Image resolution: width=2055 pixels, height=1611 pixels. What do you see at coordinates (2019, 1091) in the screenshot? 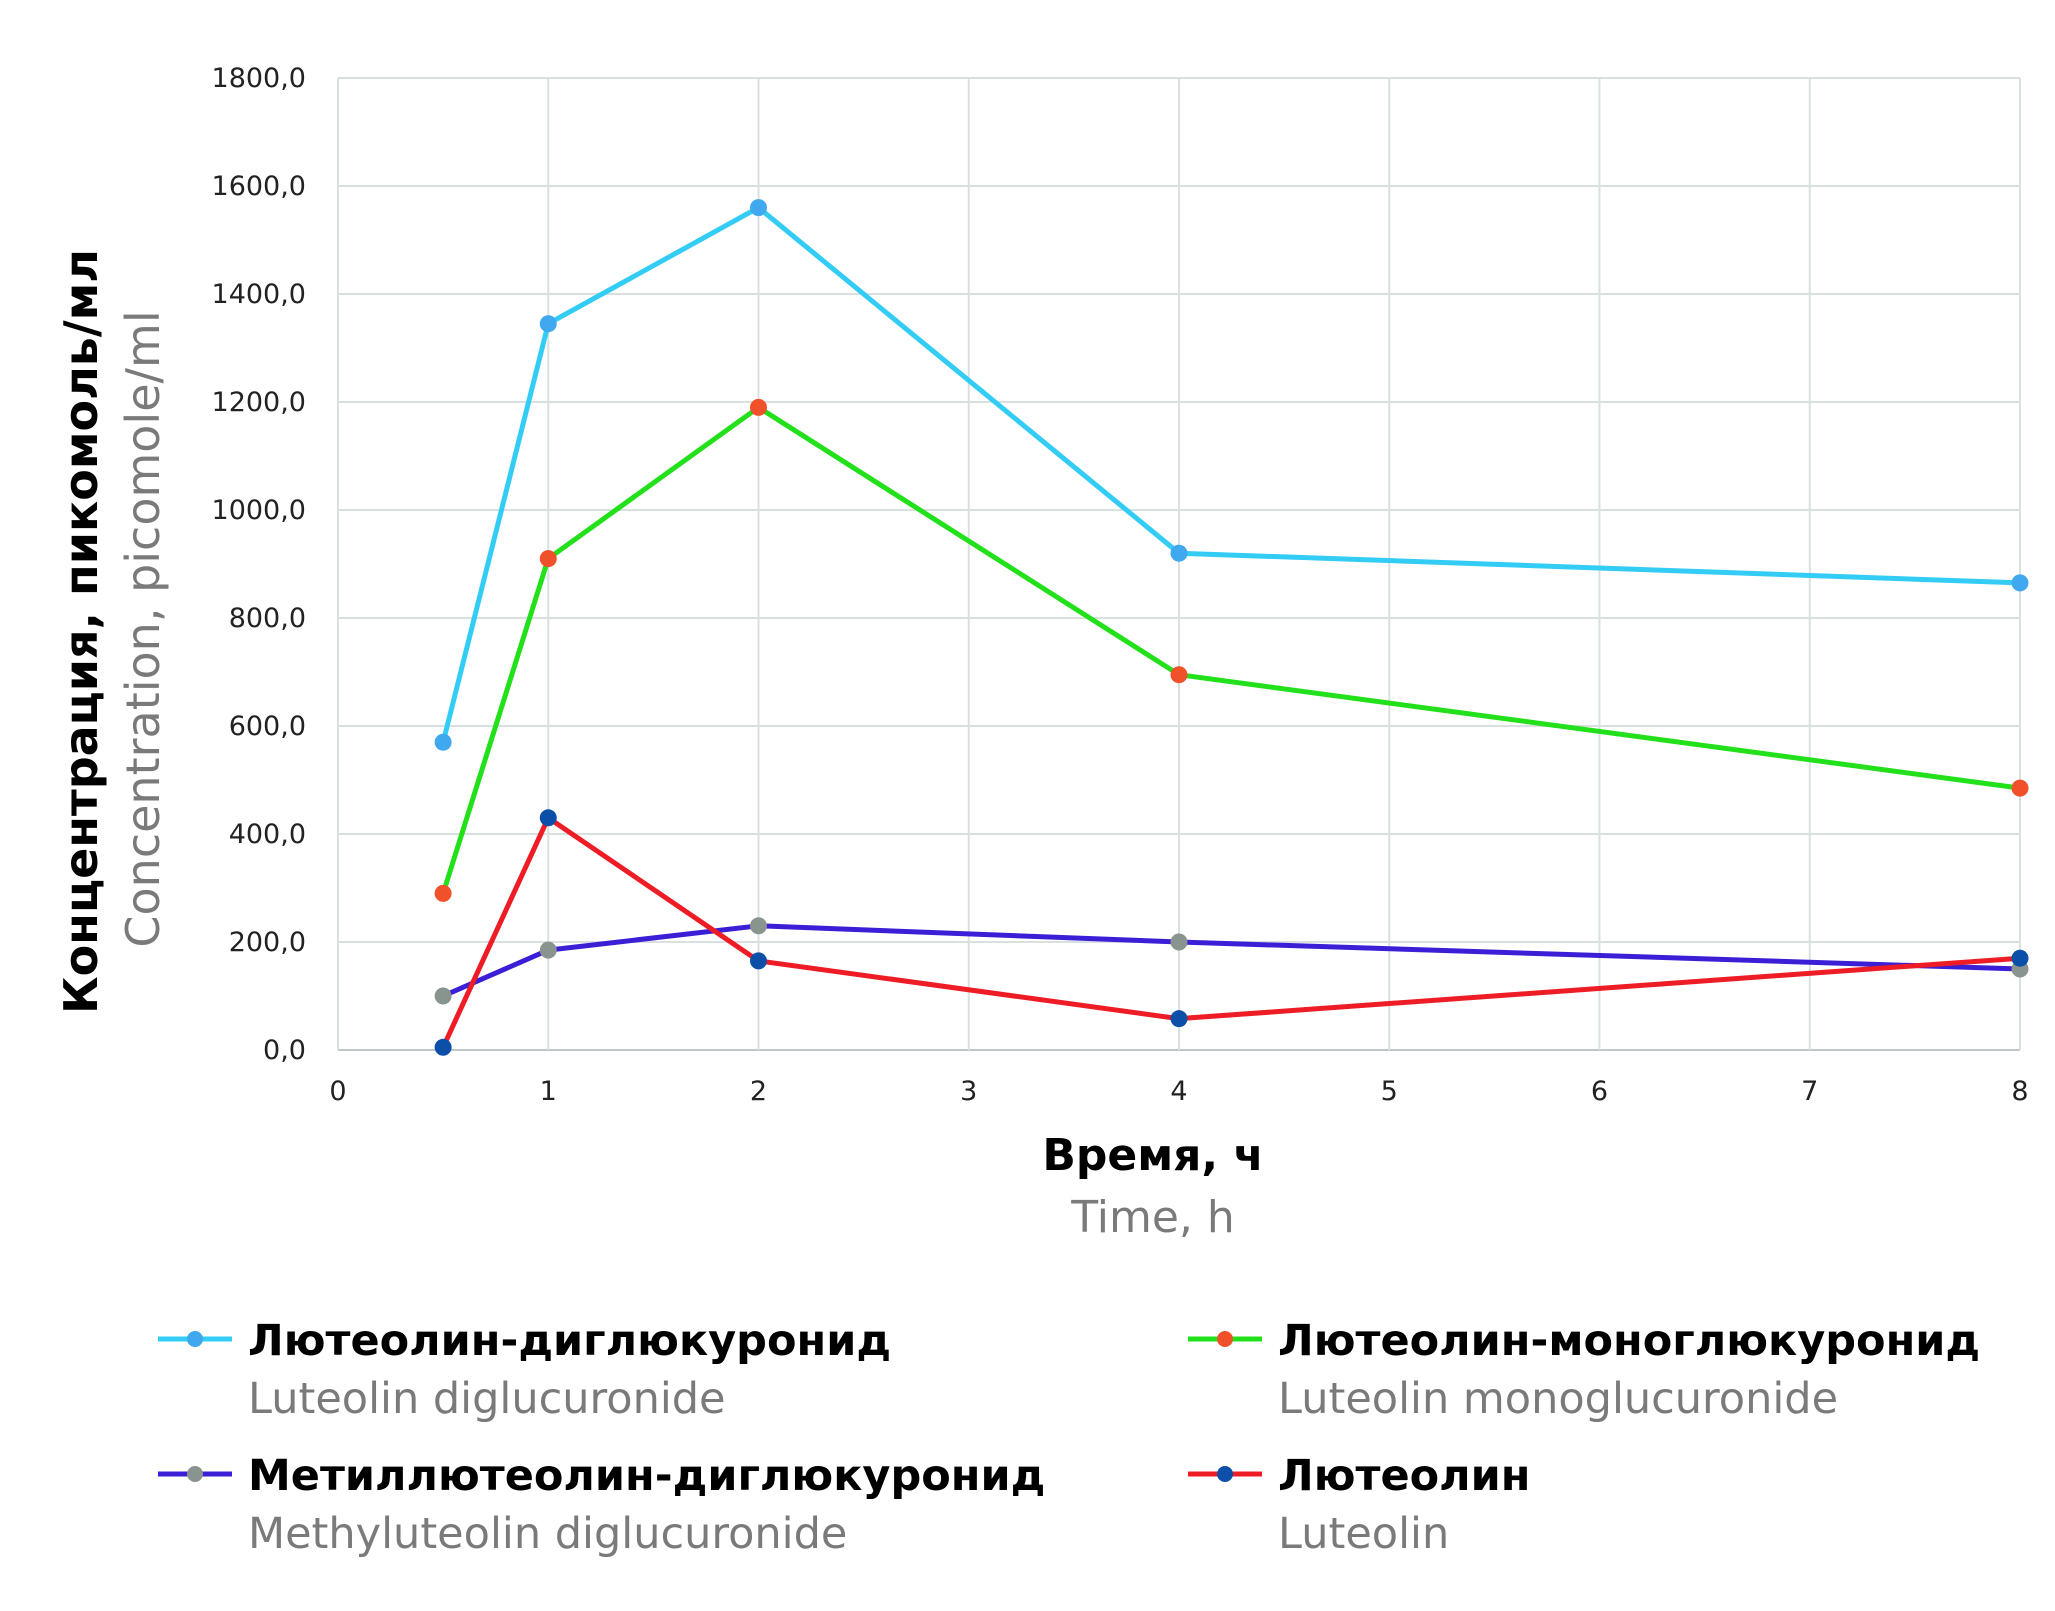
I see `x-tick-label: 8` at bounding box center [2019, 1091].